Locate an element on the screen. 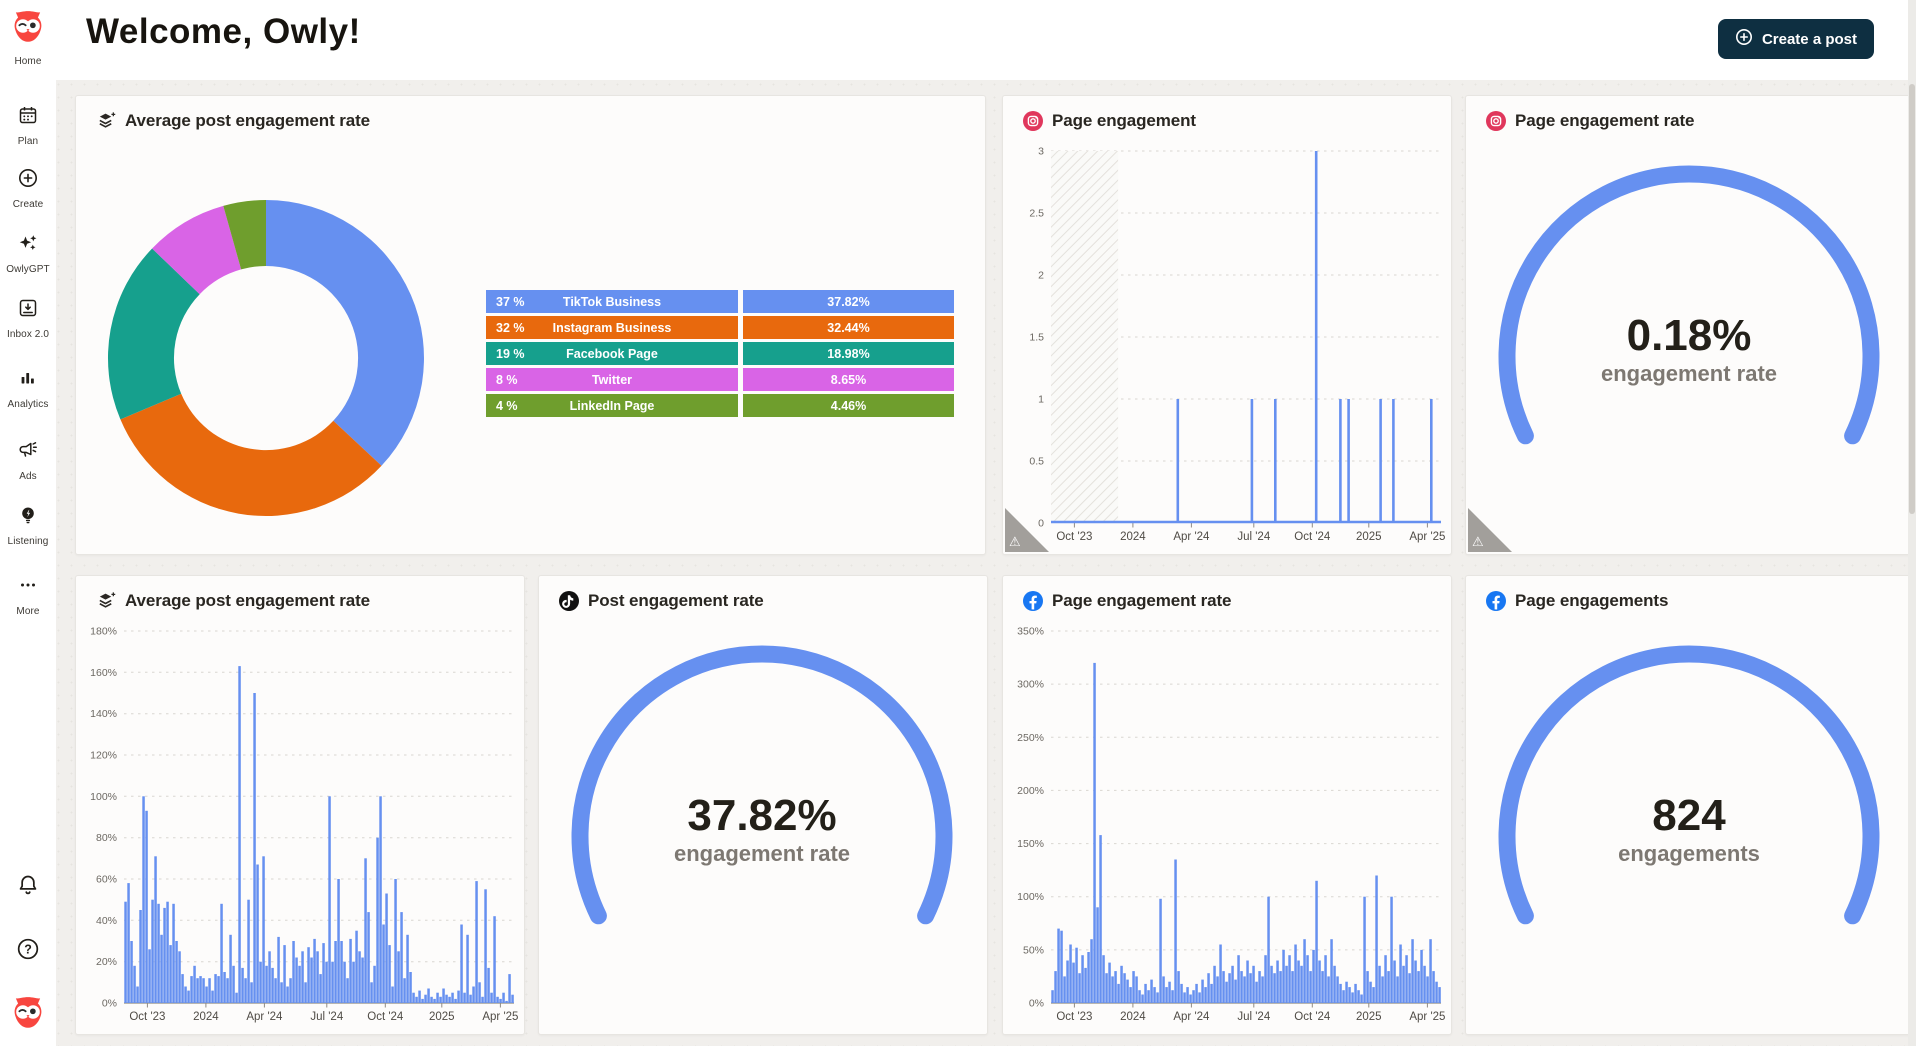 Image resolution: width=1916 pixels, height=1046 pixels. card-title: Page engagement is located at coordinates (1124, 120).